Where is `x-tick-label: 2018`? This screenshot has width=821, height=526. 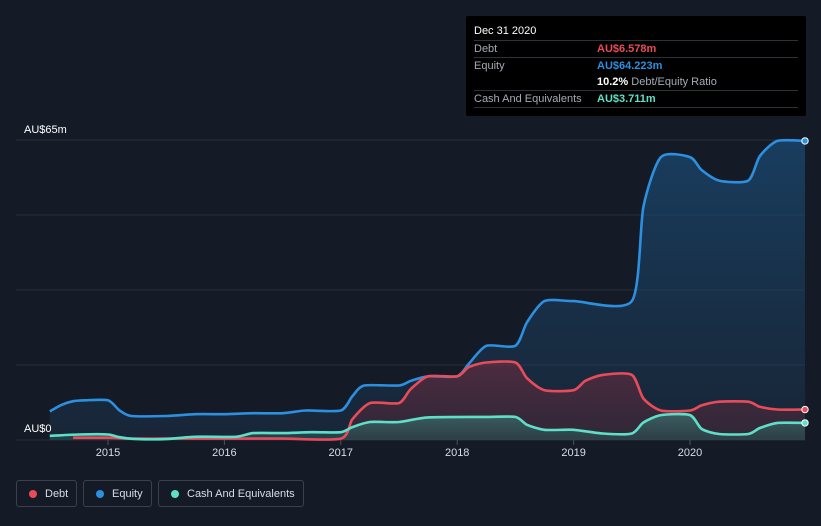 x-tick-label: 2018 is located at coordinates (457, 453).